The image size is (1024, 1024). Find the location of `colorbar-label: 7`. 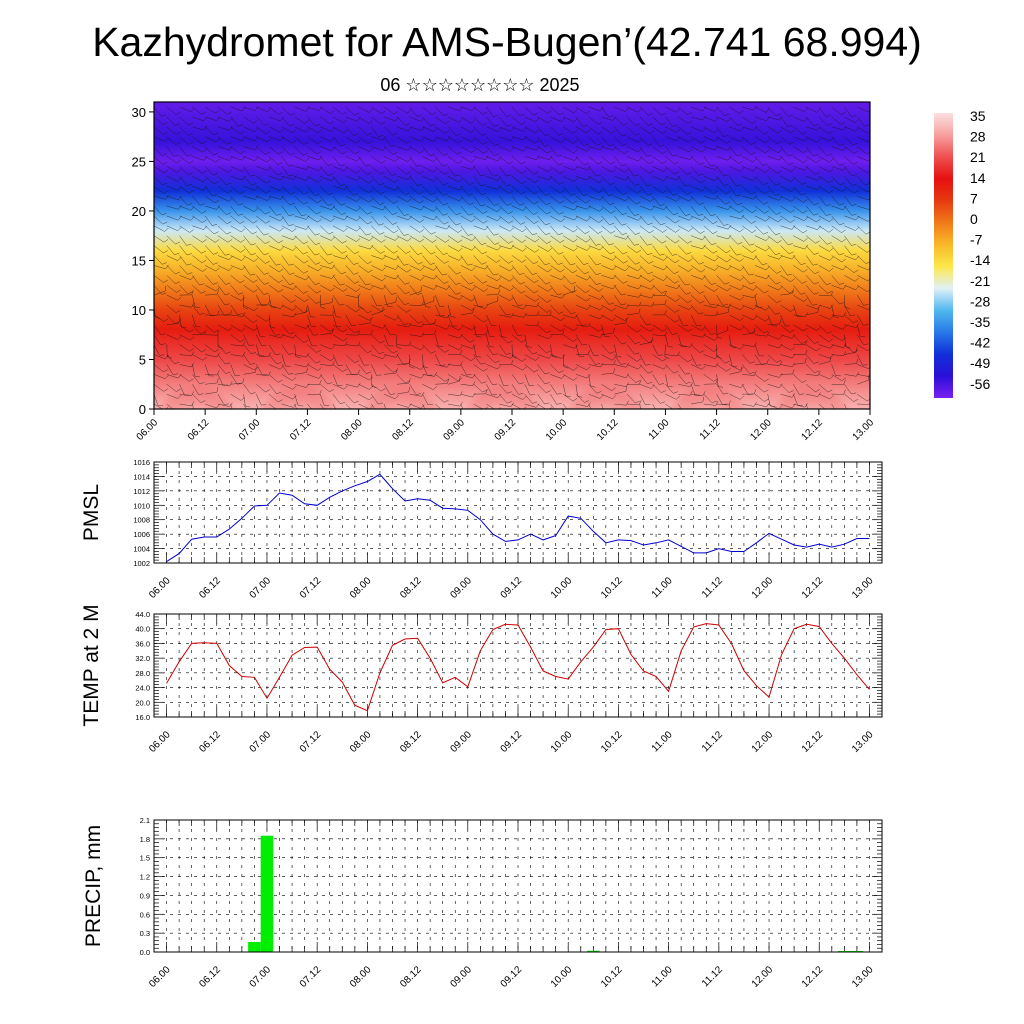

colorbar-label: 7 is located at coordinates (974, 198).